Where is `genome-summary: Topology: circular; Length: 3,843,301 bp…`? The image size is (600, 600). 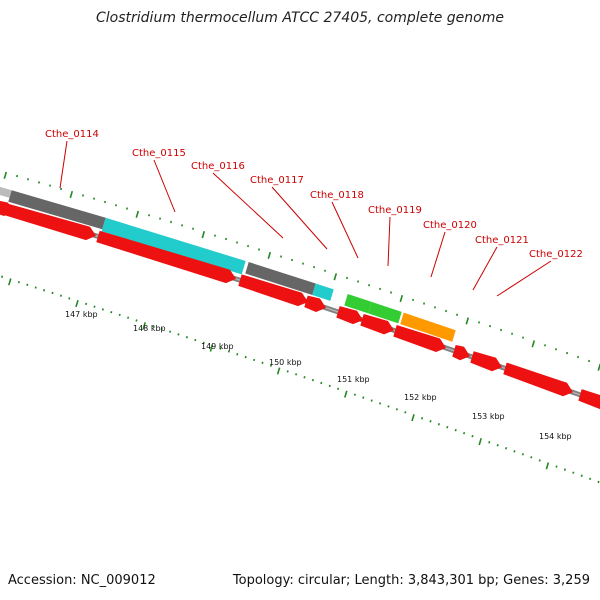 genome-summary: Topology: circular; Length: 3,843,301 bp… is located at coordinates (411, 580).